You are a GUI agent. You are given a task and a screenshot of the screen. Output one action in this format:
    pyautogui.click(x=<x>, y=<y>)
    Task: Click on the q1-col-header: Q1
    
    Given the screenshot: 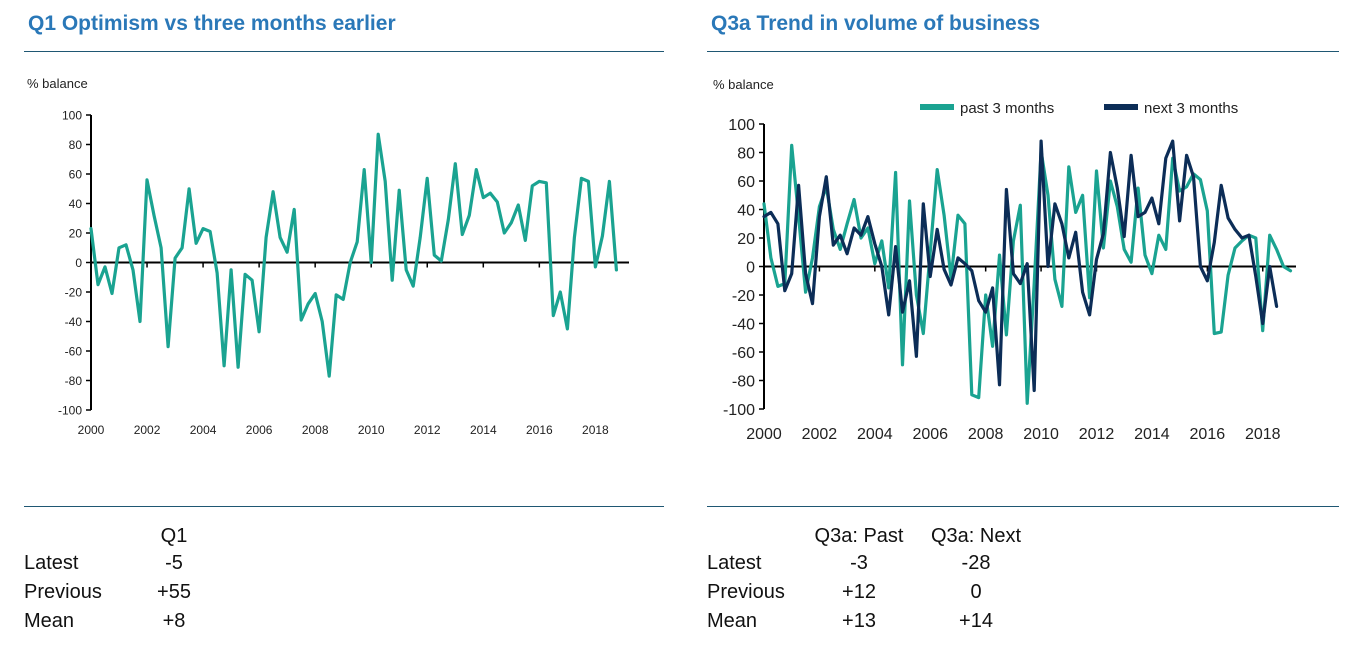 What is the action you would take?
    pyautogui.click(x=174, y=536)
    